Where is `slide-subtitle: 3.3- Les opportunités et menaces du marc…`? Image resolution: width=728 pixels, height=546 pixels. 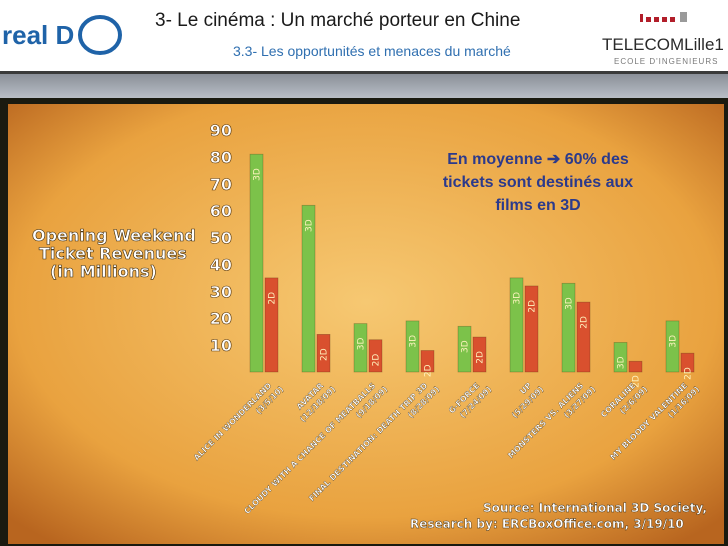
slide-subtitle: 3.3- Les opportunités et menaces du marc… is located at coordinates (372, 51).